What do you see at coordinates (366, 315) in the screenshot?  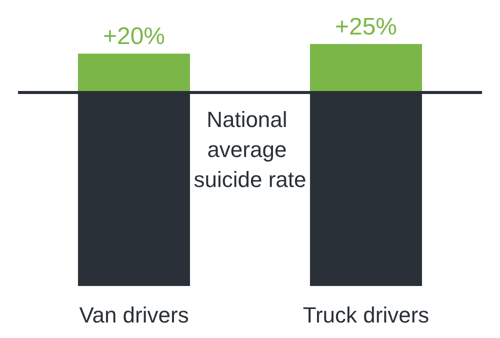 I see `x-tick-label: Truck drivers` at bounding box center [366, 315].